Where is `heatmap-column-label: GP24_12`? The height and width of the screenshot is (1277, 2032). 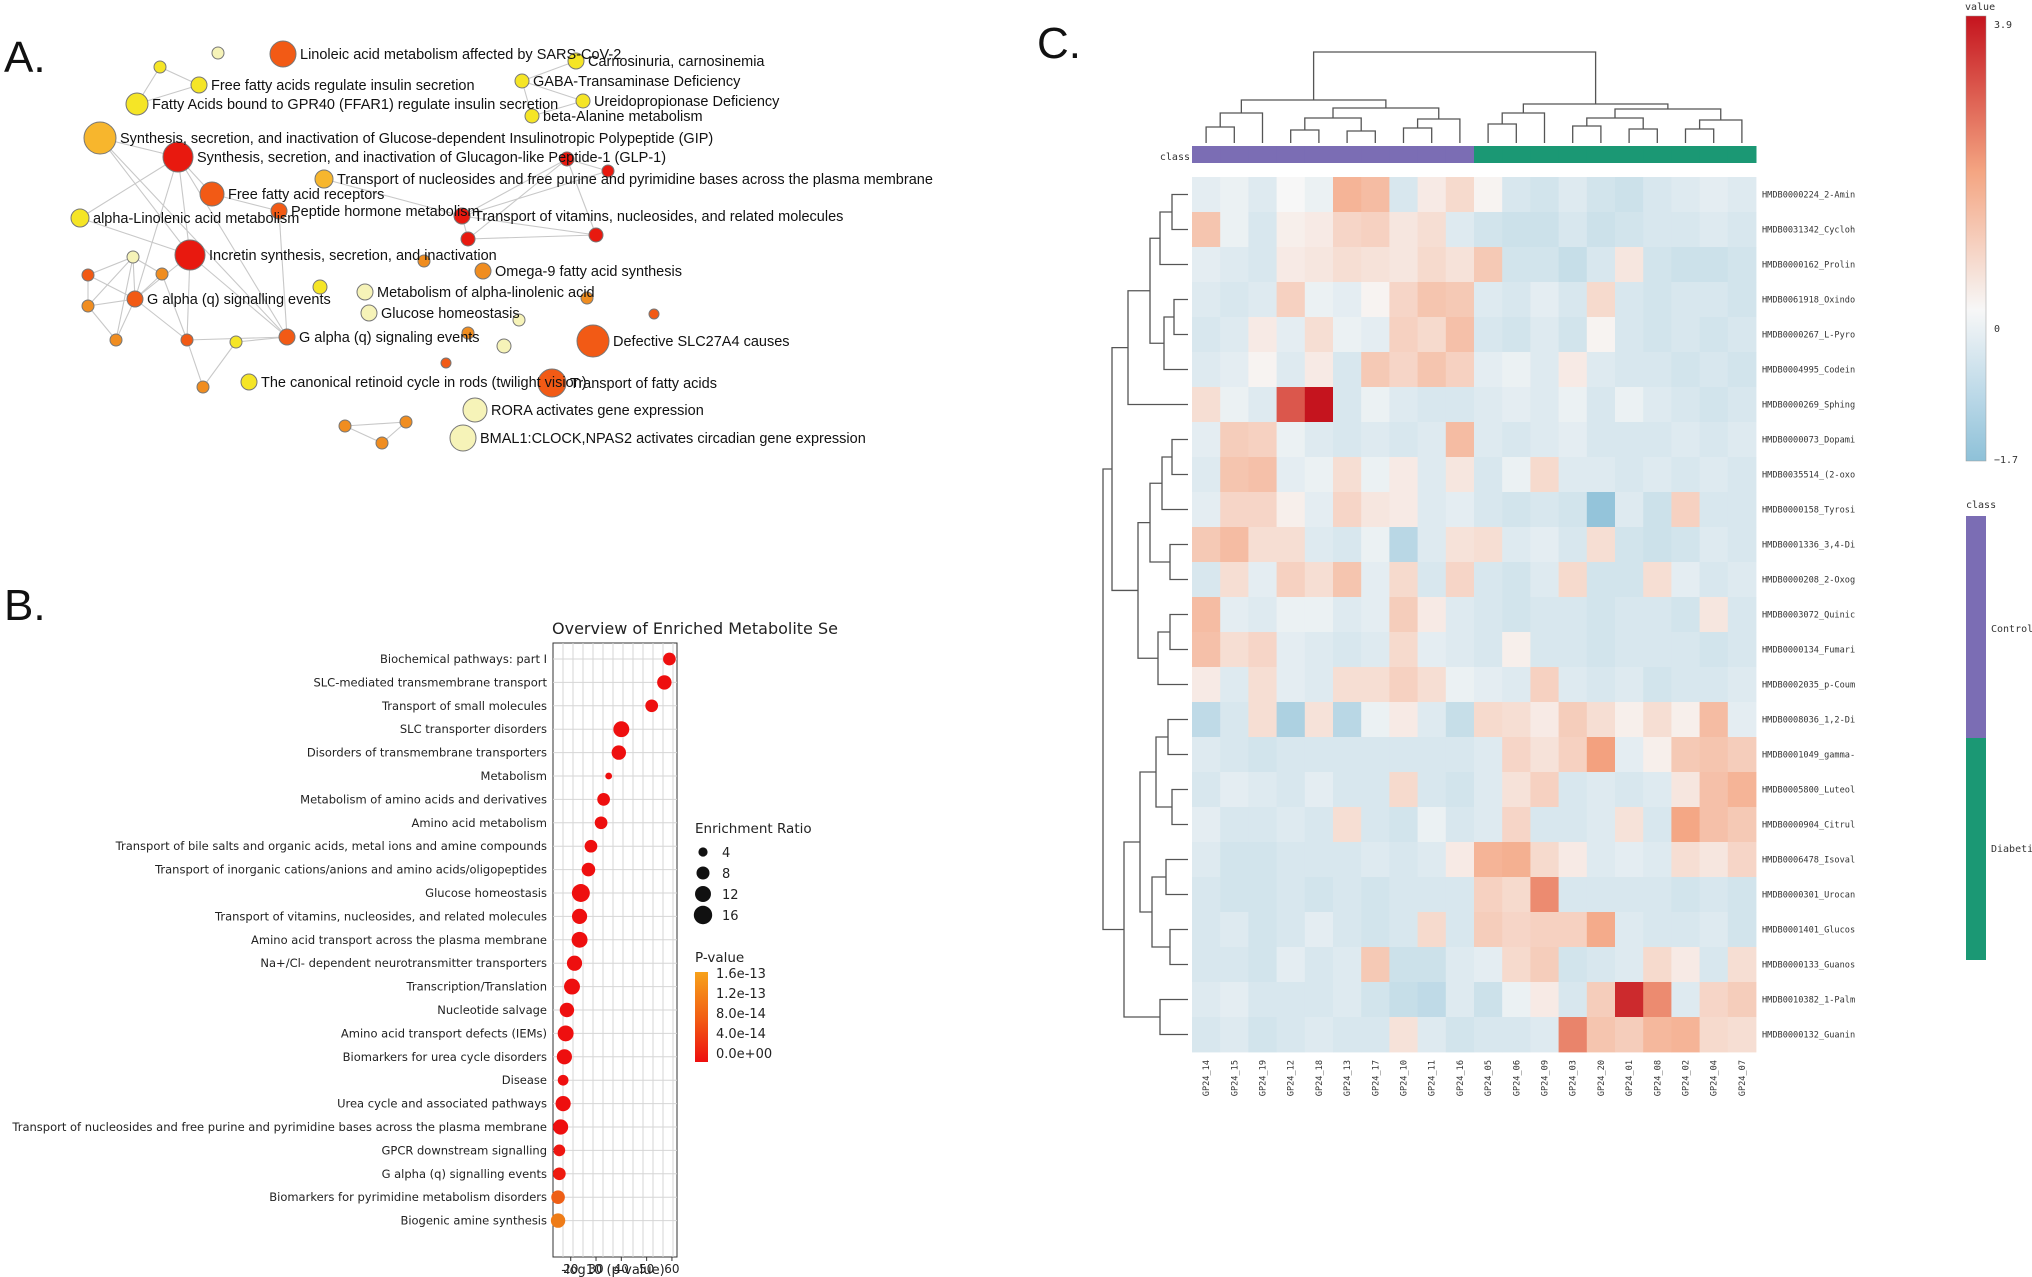 heatmap-column-label: GP24_12 is located at coordinates (1292, 1078).